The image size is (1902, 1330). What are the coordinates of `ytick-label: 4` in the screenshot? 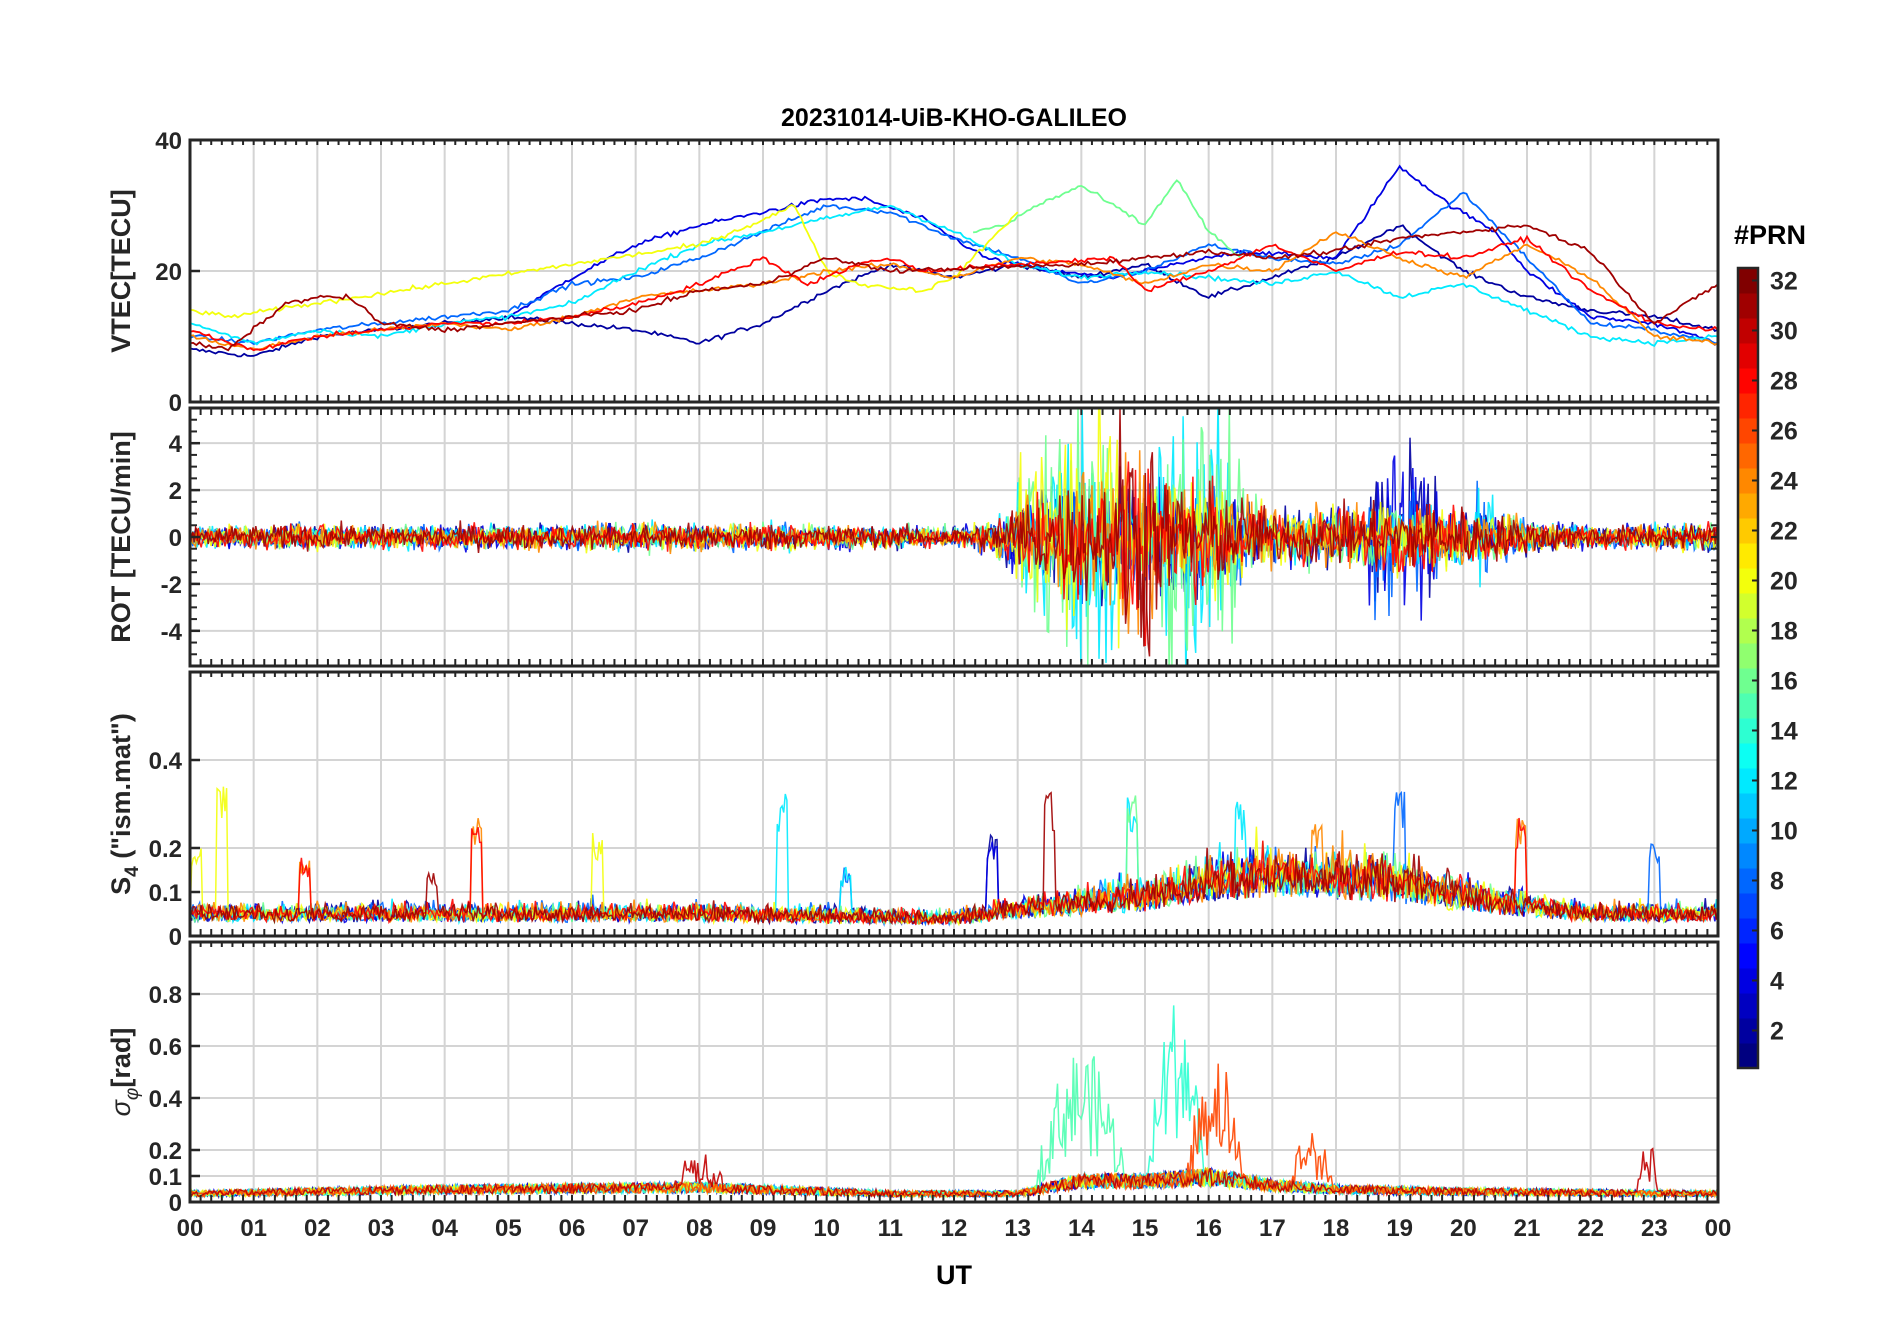 It's located at (176, 444).